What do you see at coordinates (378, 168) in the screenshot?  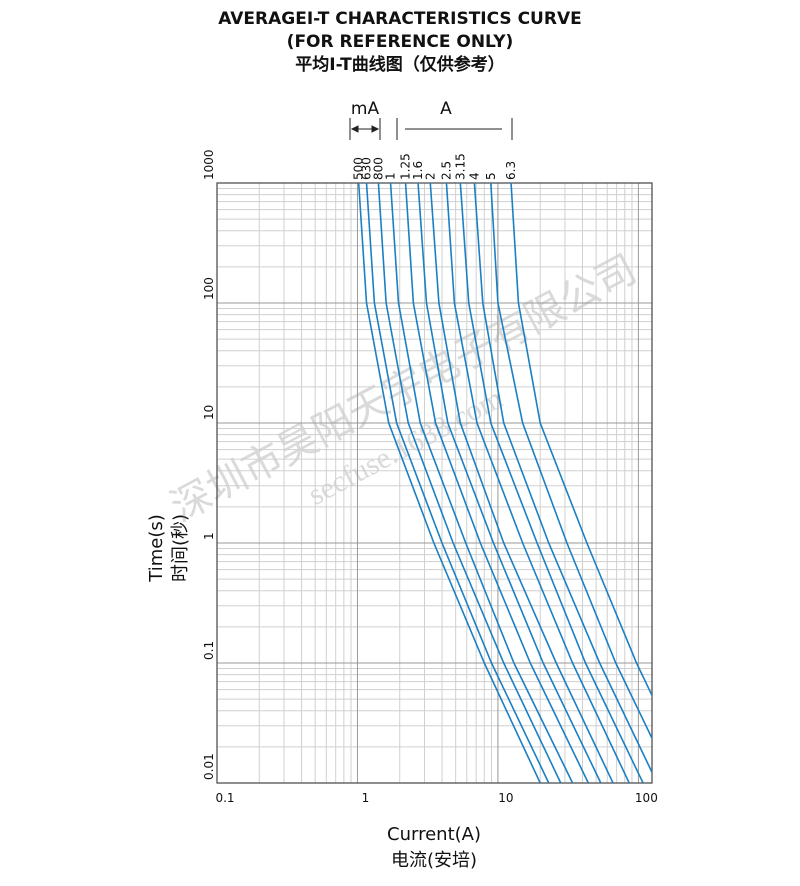 I see `legend-label: 800` at bounding box center [378, 168].